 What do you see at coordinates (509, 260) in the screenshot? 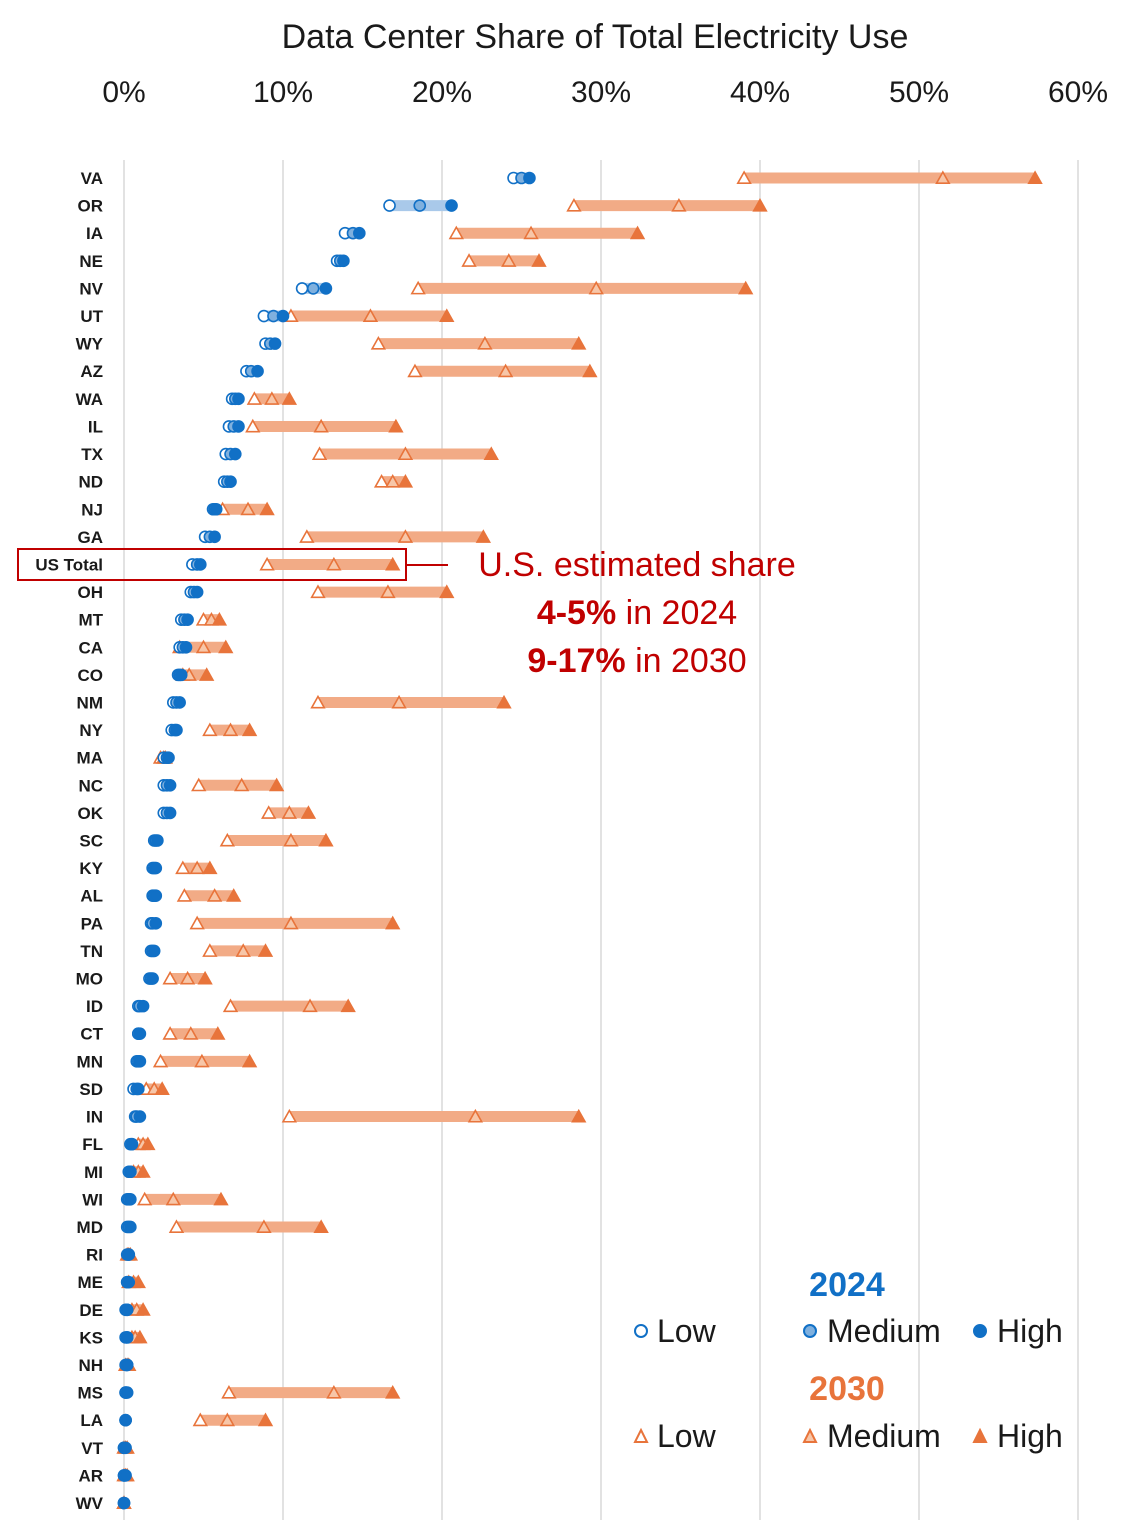
I see `marker-2030-medium-ne` at bounding box center [509, 260].